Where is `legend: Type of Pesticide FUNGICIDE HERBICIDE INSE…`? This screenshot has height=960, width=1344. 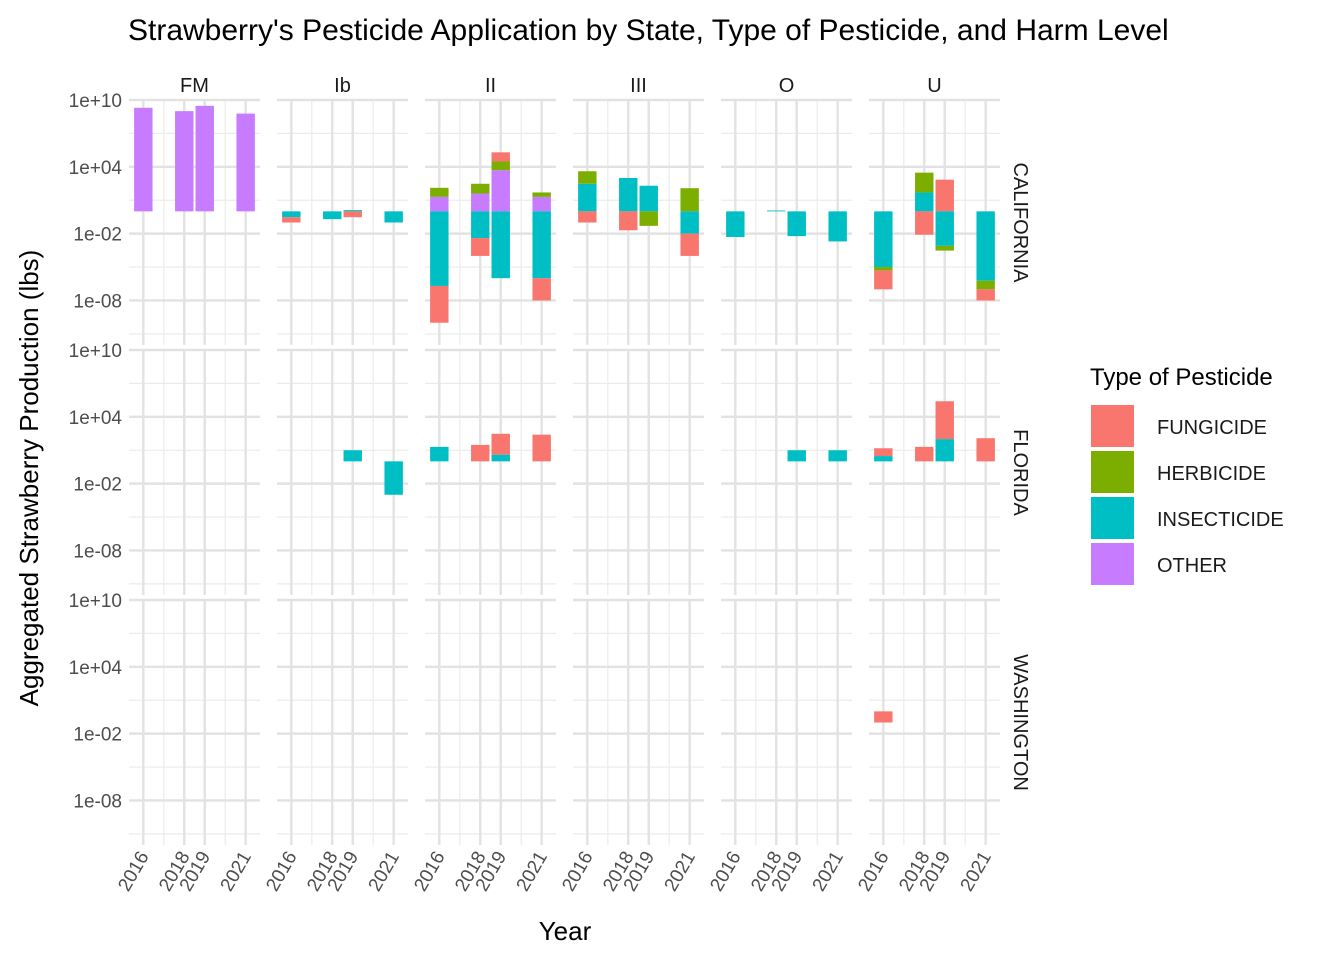
legend: Type of Pesticide FUNGICIDE HERBICIDE INSE… is located at coordinates (1187, 474).